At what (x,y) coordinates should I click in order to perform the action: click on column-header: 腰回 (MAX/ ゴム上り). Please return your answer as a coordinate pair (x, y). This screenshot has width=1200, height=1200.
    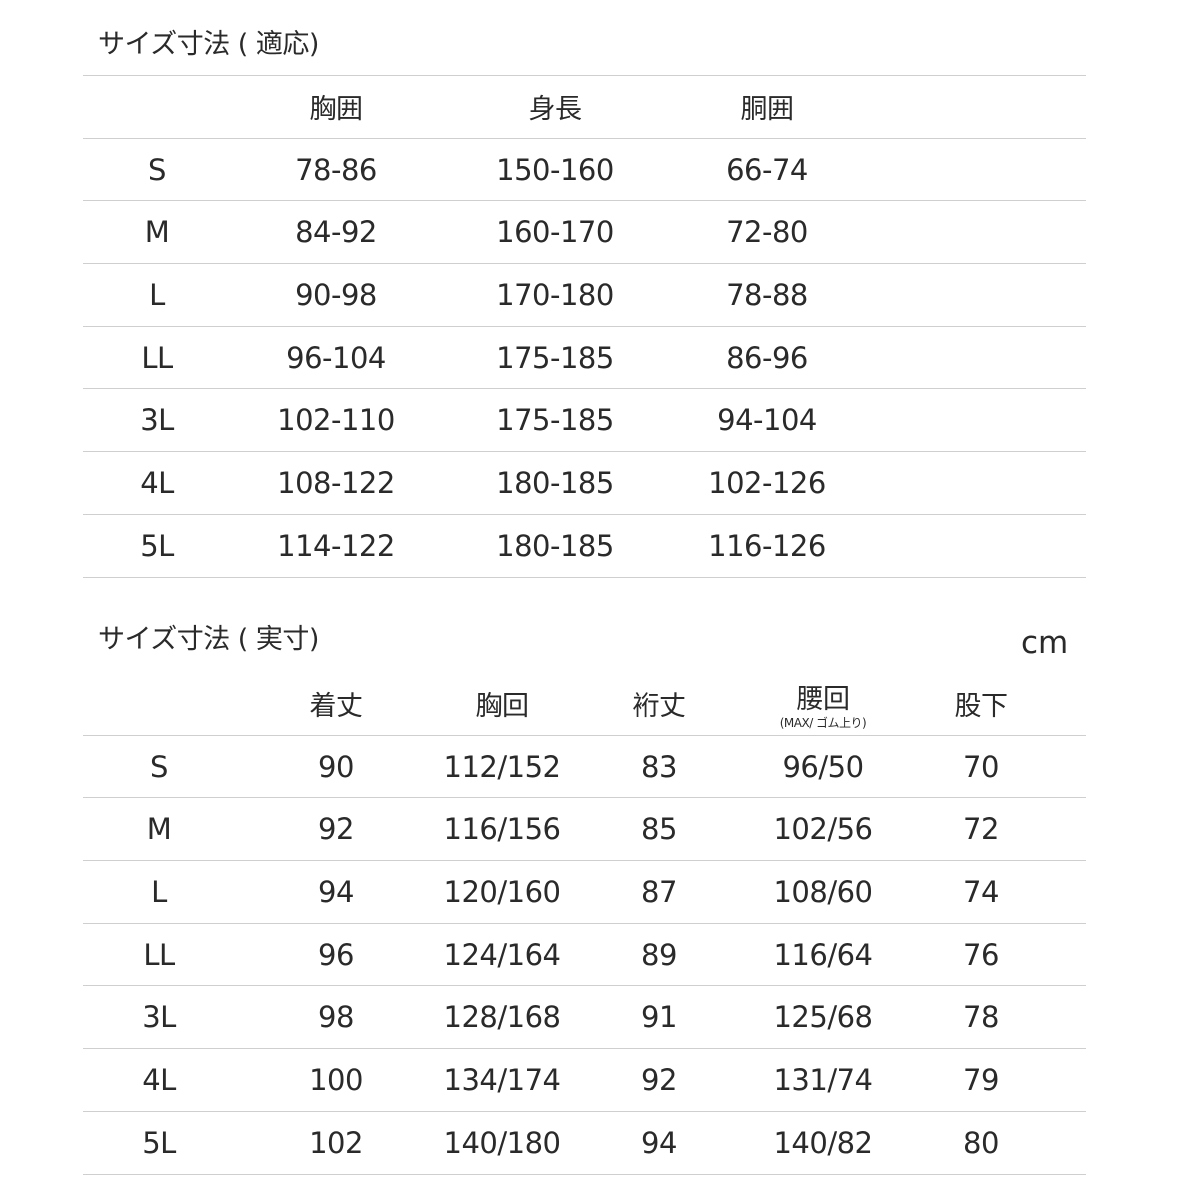
    Looking at the image, I should click on (823, 704).